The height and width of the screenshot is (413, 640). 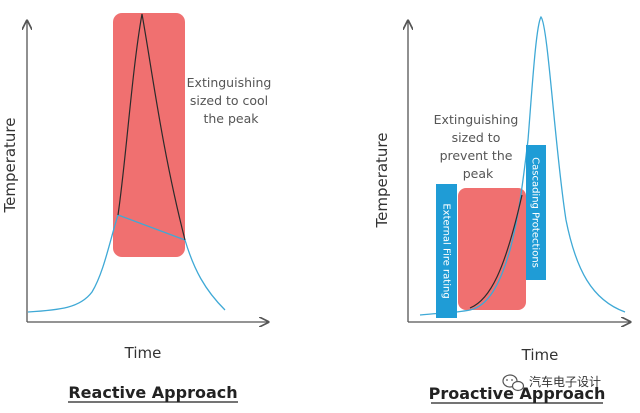 I want to click on proactive-annotation-line: sized to, so click(x=476, y=137).